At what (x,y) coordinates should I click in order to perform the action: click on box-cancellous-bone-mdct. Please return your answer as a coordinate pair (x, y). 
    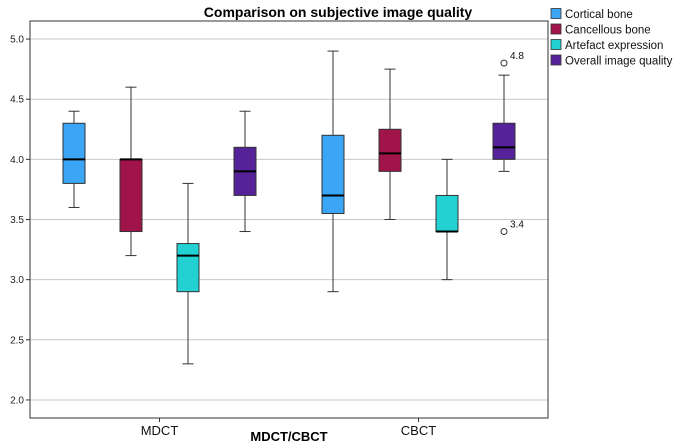
    Looking at the image, I should click on (131, 171).